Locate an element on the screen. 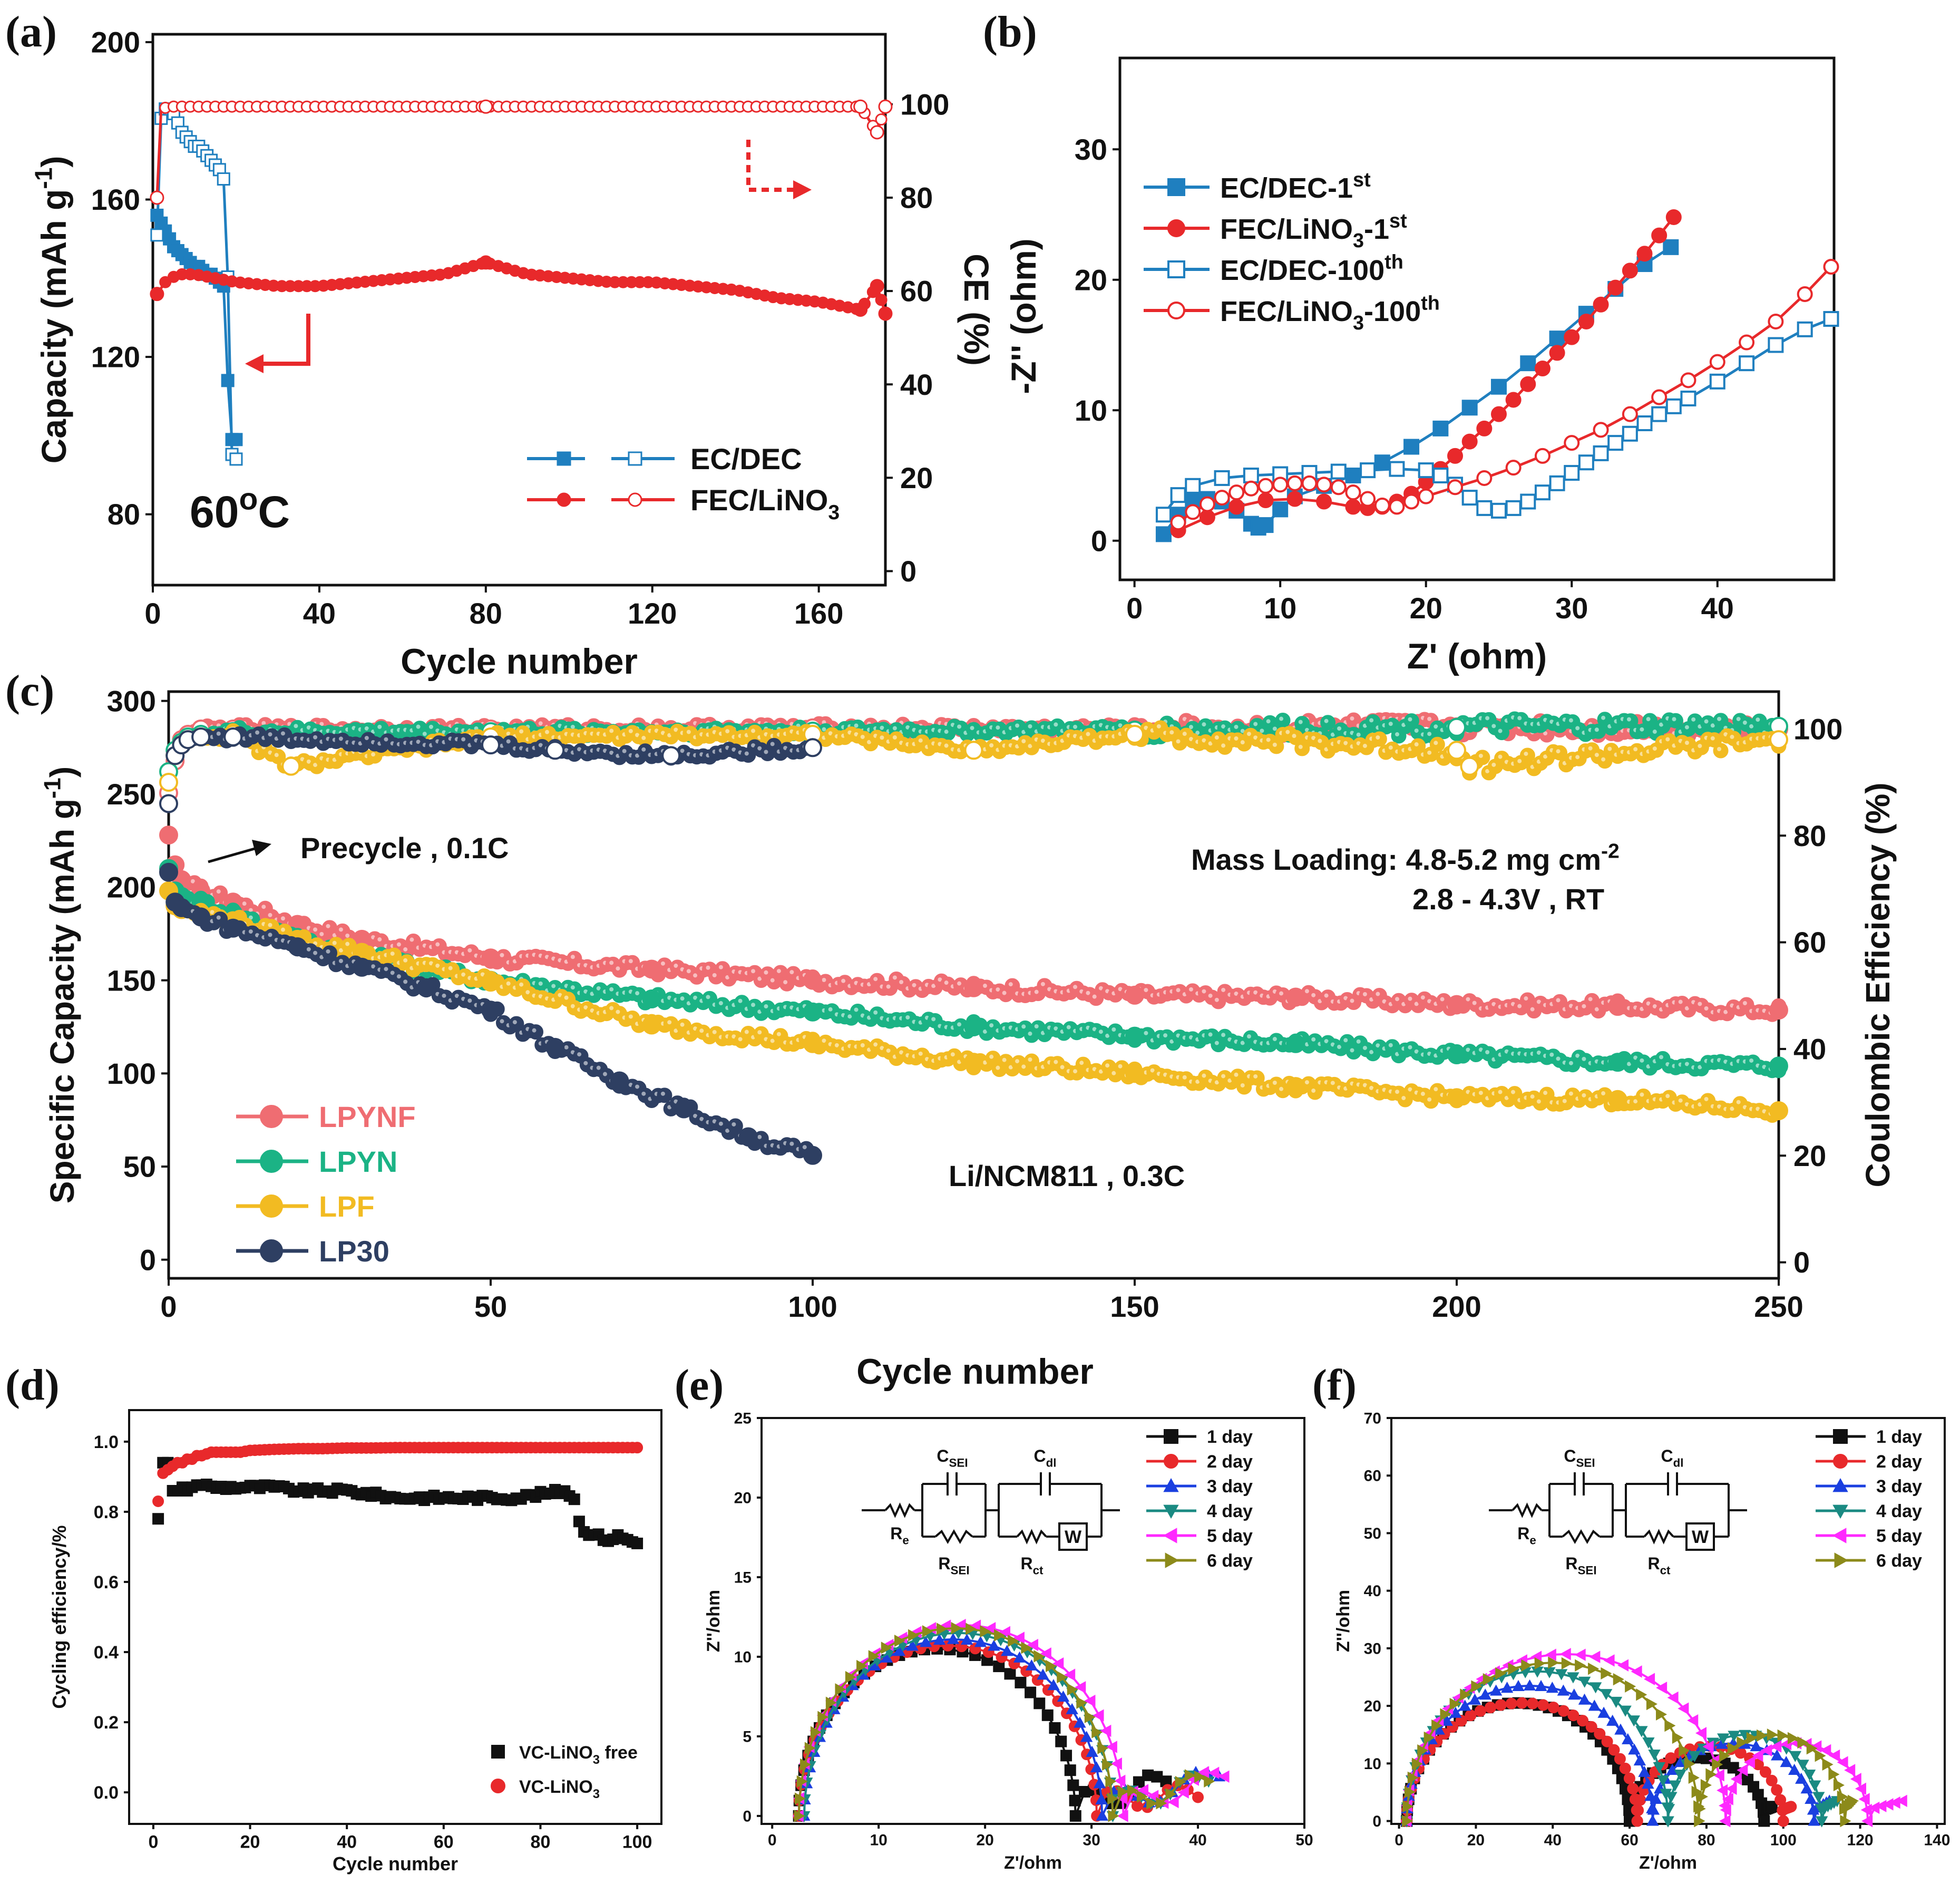  y-tick-label: 120 is located at coordinates (116, 357).